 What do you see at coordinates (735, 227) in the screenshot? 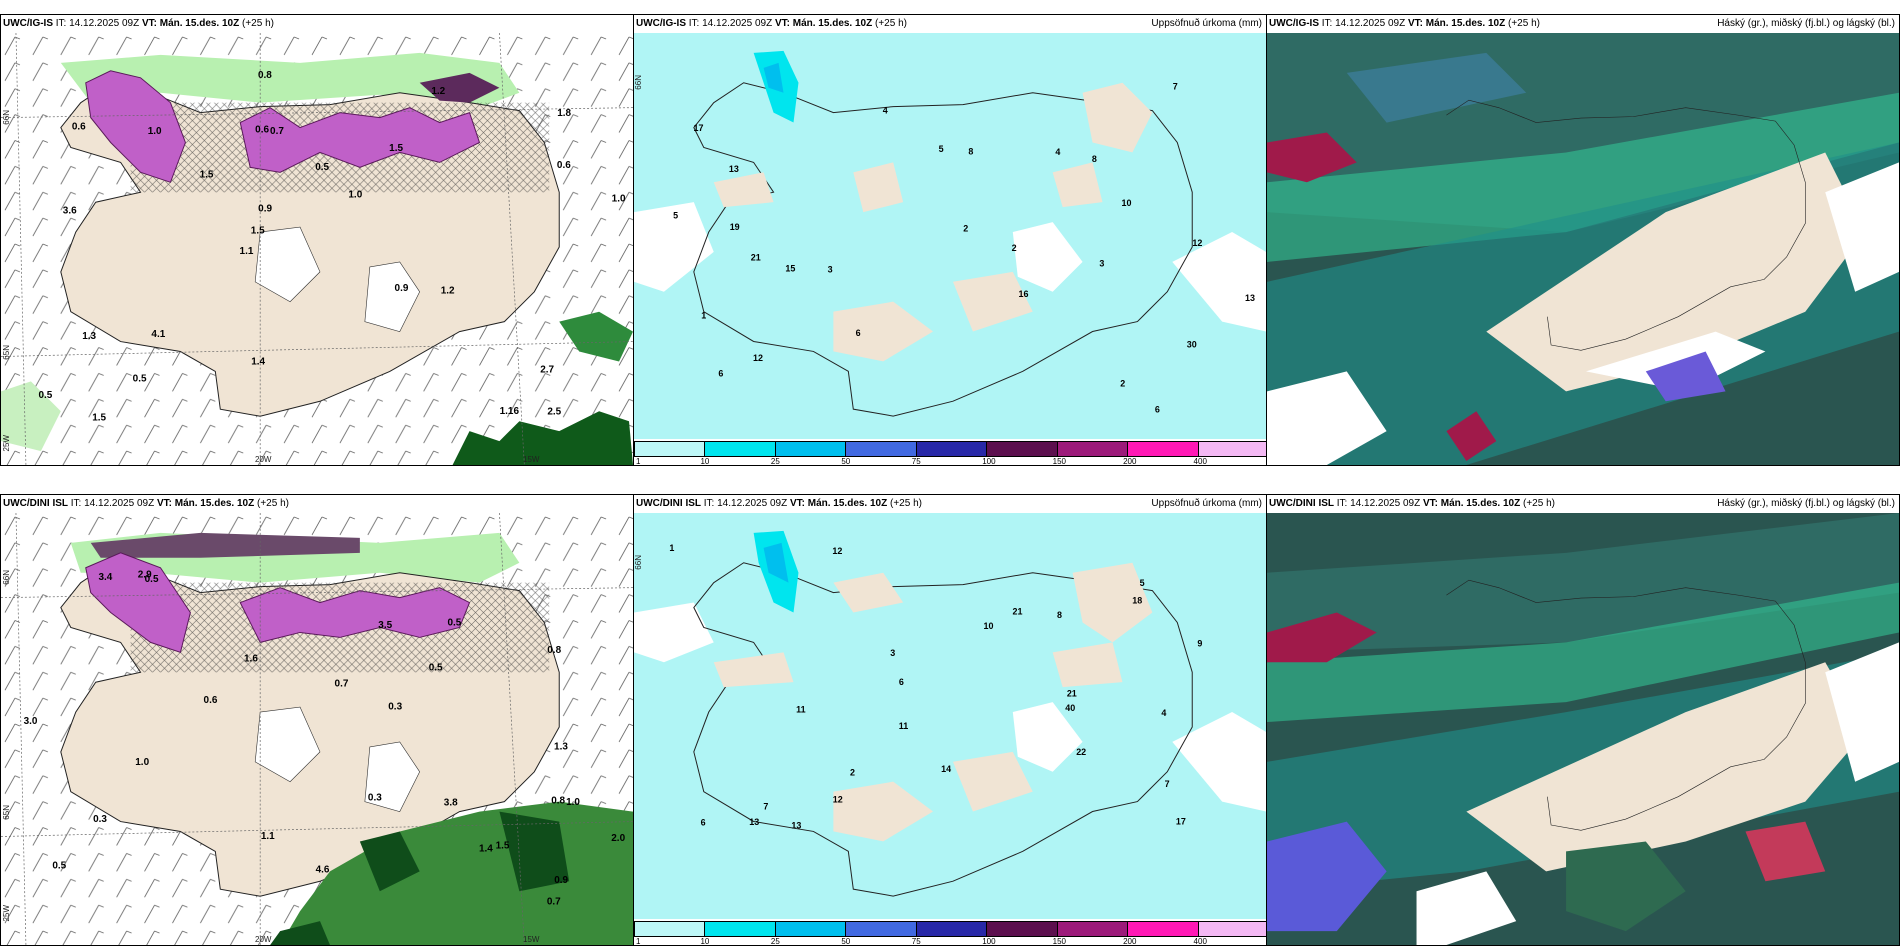
I see `value-label: 19` at bounding box center [735, 227].